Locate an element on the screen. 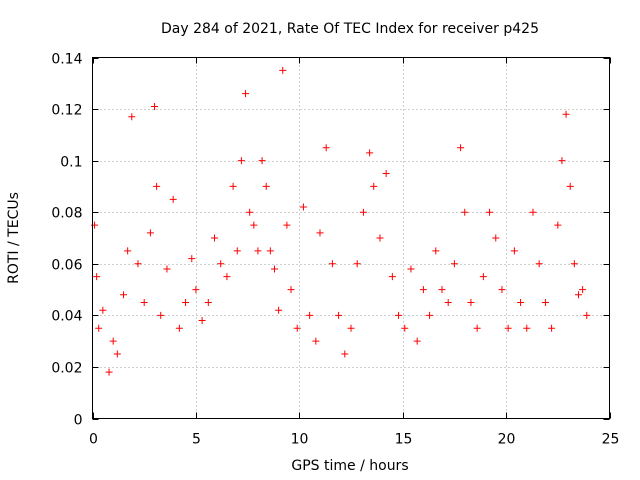 This screenshot has width=640, height=480. x-tick-label: 25 is located at coordinates (611, 440).